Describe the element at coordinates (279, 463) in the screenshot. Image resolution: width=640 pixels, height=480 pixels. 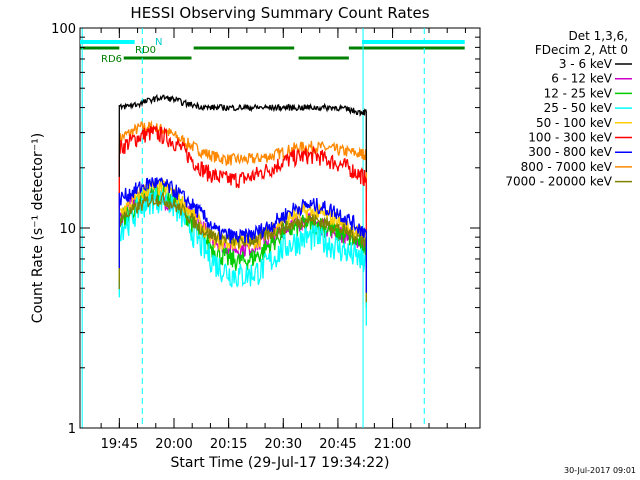
I see `x-axis-label: Start Time (29-Jul-17 19:34:22)` at that location.